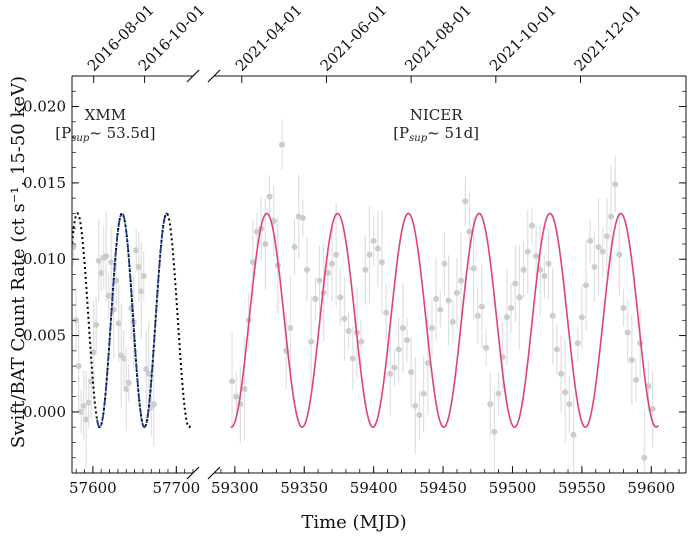  I want to click on top-date-label: 2021-06-01, so click(354, 38).